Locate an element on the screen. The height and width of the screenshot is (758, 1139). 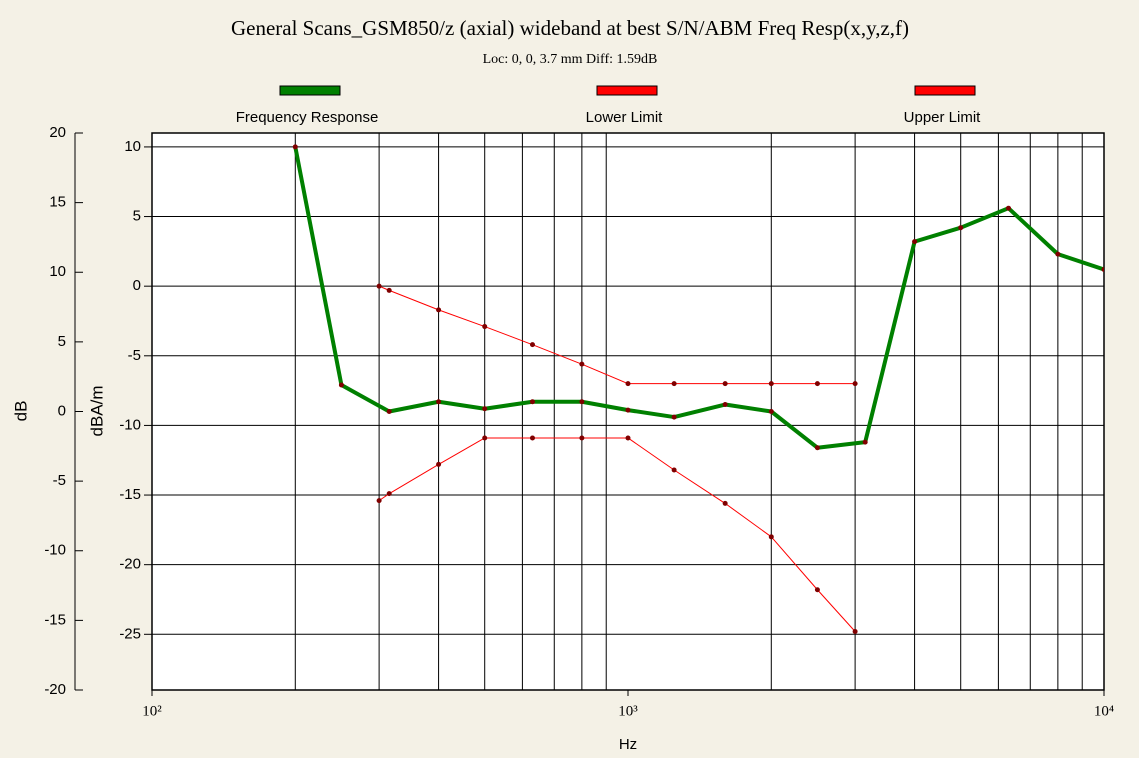
y-tick-label: 5 is located at coordinates (137, 216).